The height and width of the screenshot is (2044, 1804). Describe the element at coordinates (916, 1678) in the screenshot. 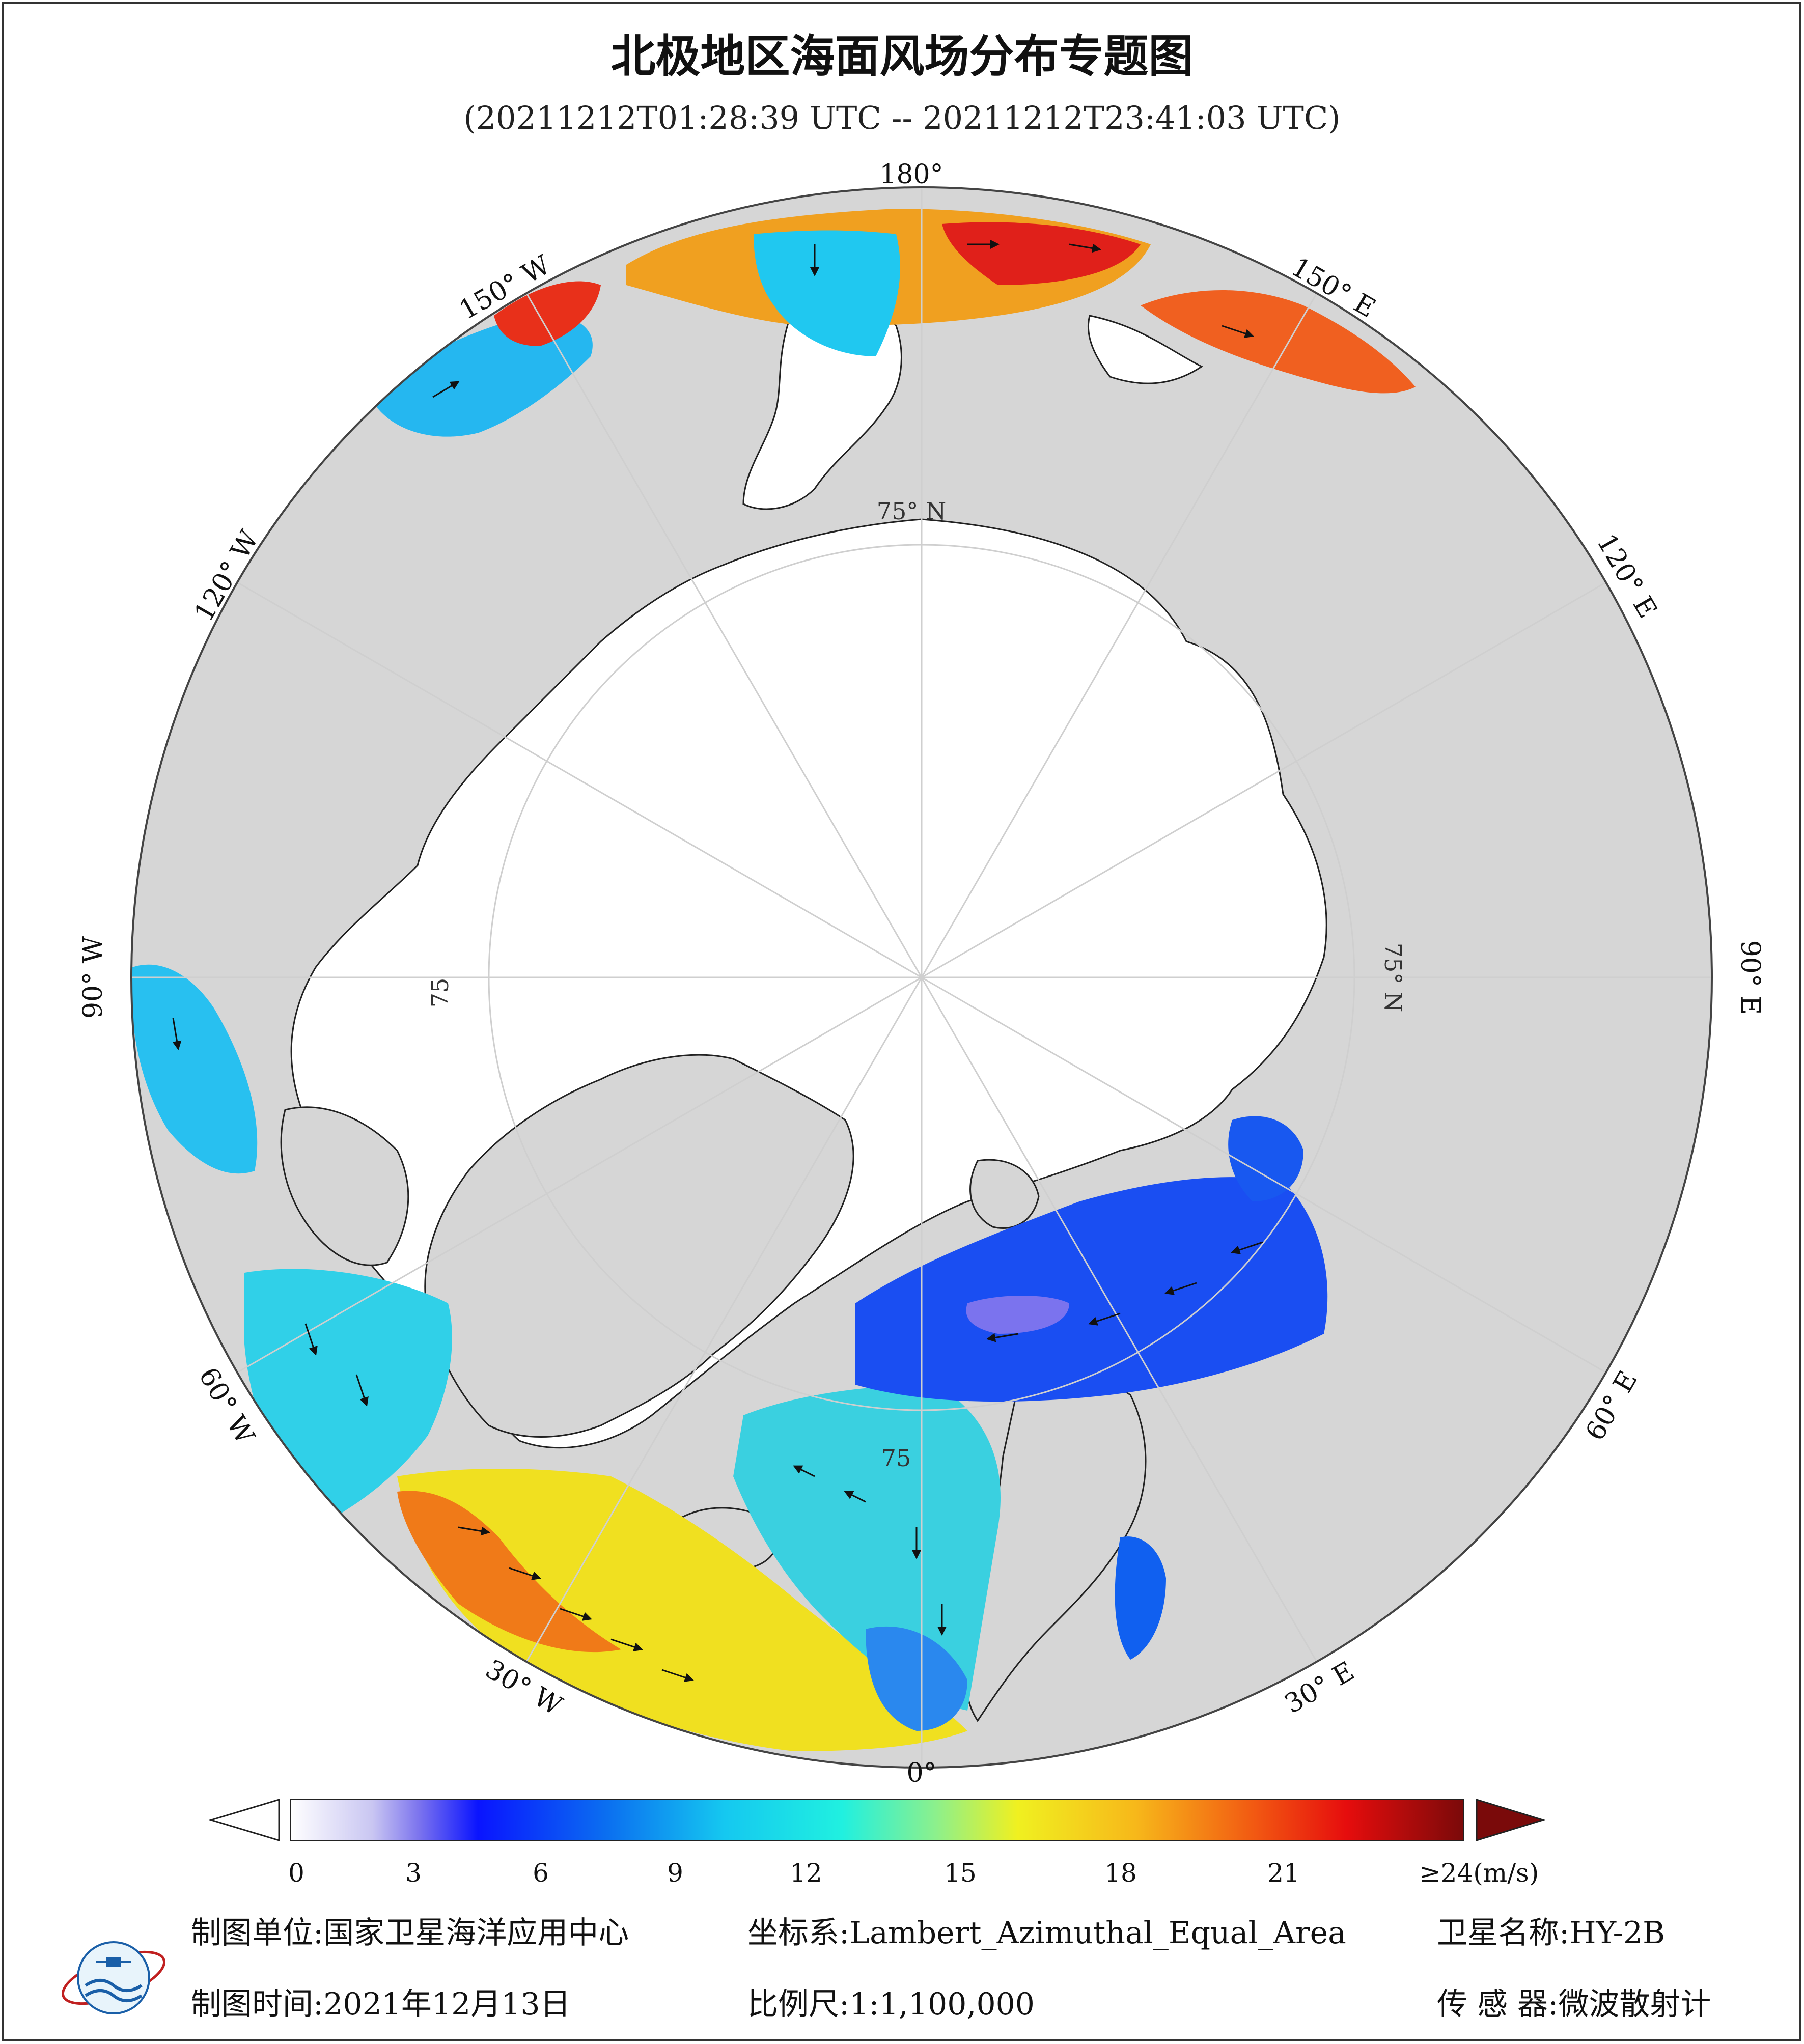

I see `wind-swath-norwegian-blue` at that location.